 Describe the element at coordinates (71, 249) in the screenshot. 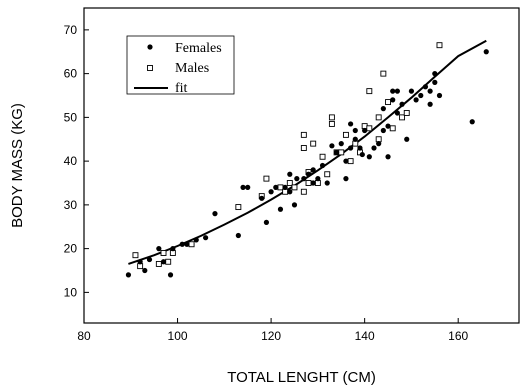

I see `y-tick-label: 20` at that location.